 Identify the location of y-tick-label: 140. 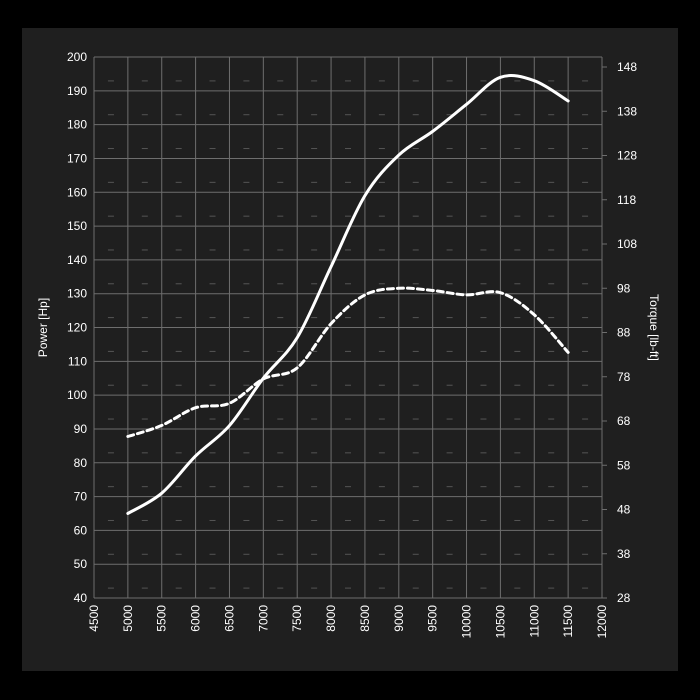
(77, 260).